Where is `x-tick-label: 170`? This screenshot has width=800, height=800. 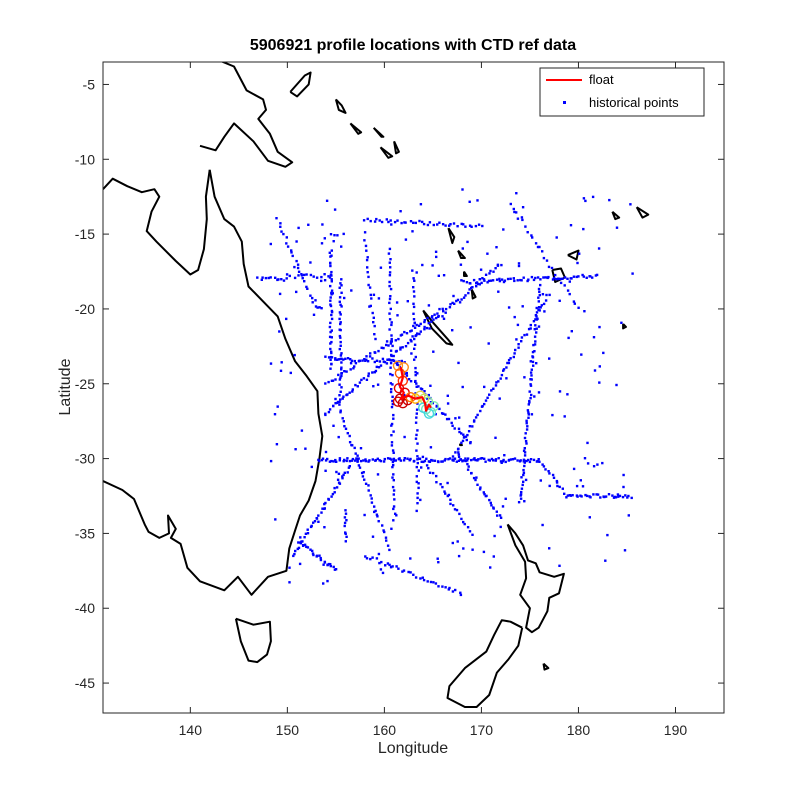 x-tick-label: 170 is located at coordinates (482, 730).